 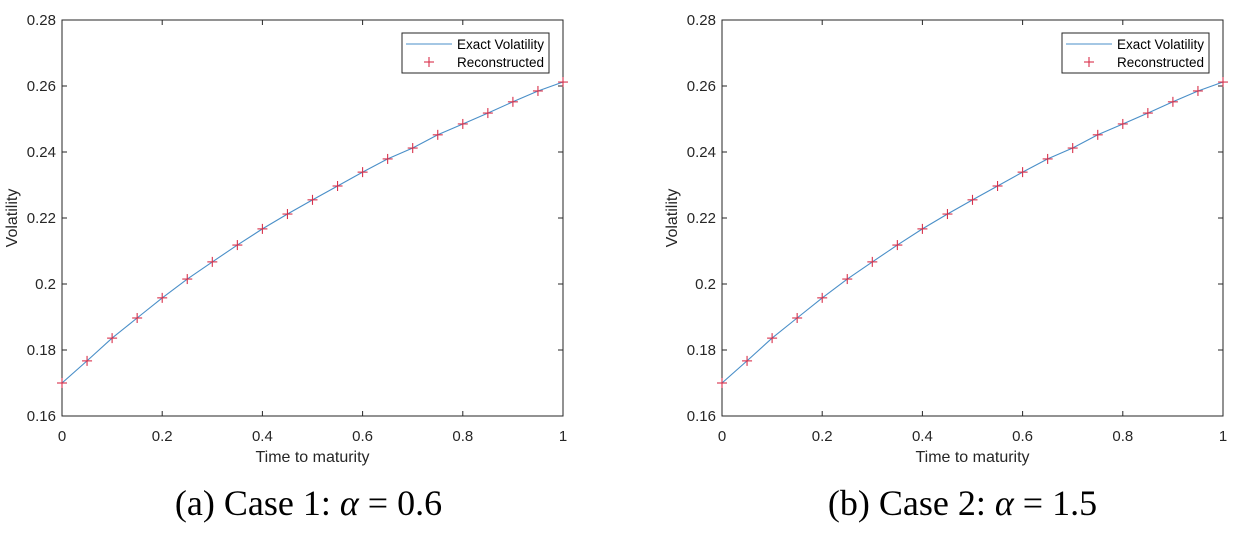 What do you see at coordinates (1055, 503) in the screenshot?
I see `caption-value: = 1.5` at bounding box center [1055, 503].